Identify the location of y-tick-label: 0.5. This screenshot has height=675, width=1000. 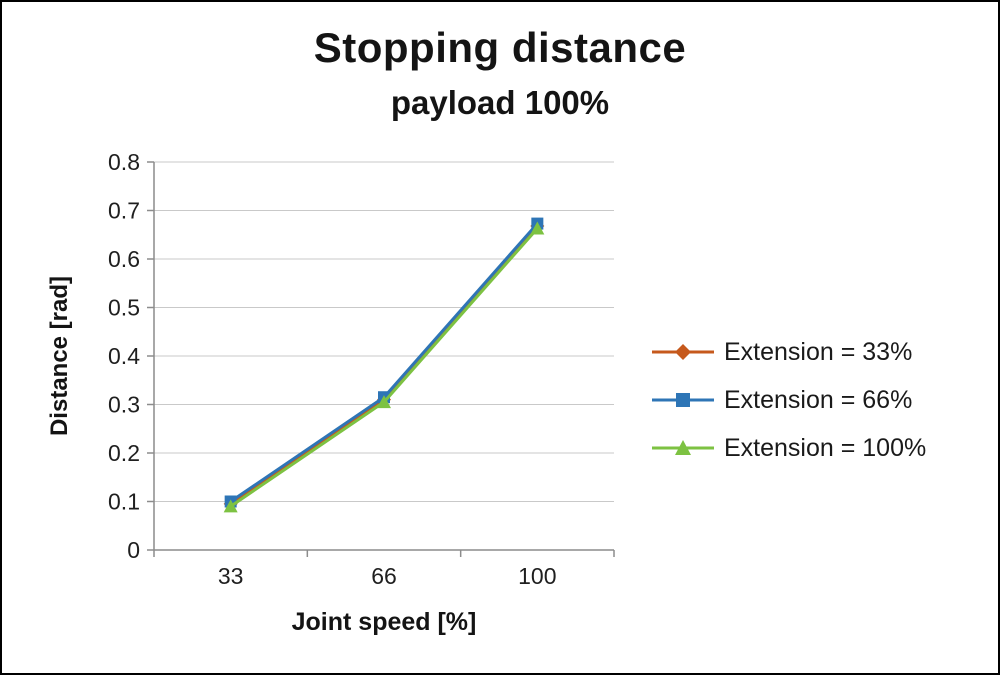
(124, 308).